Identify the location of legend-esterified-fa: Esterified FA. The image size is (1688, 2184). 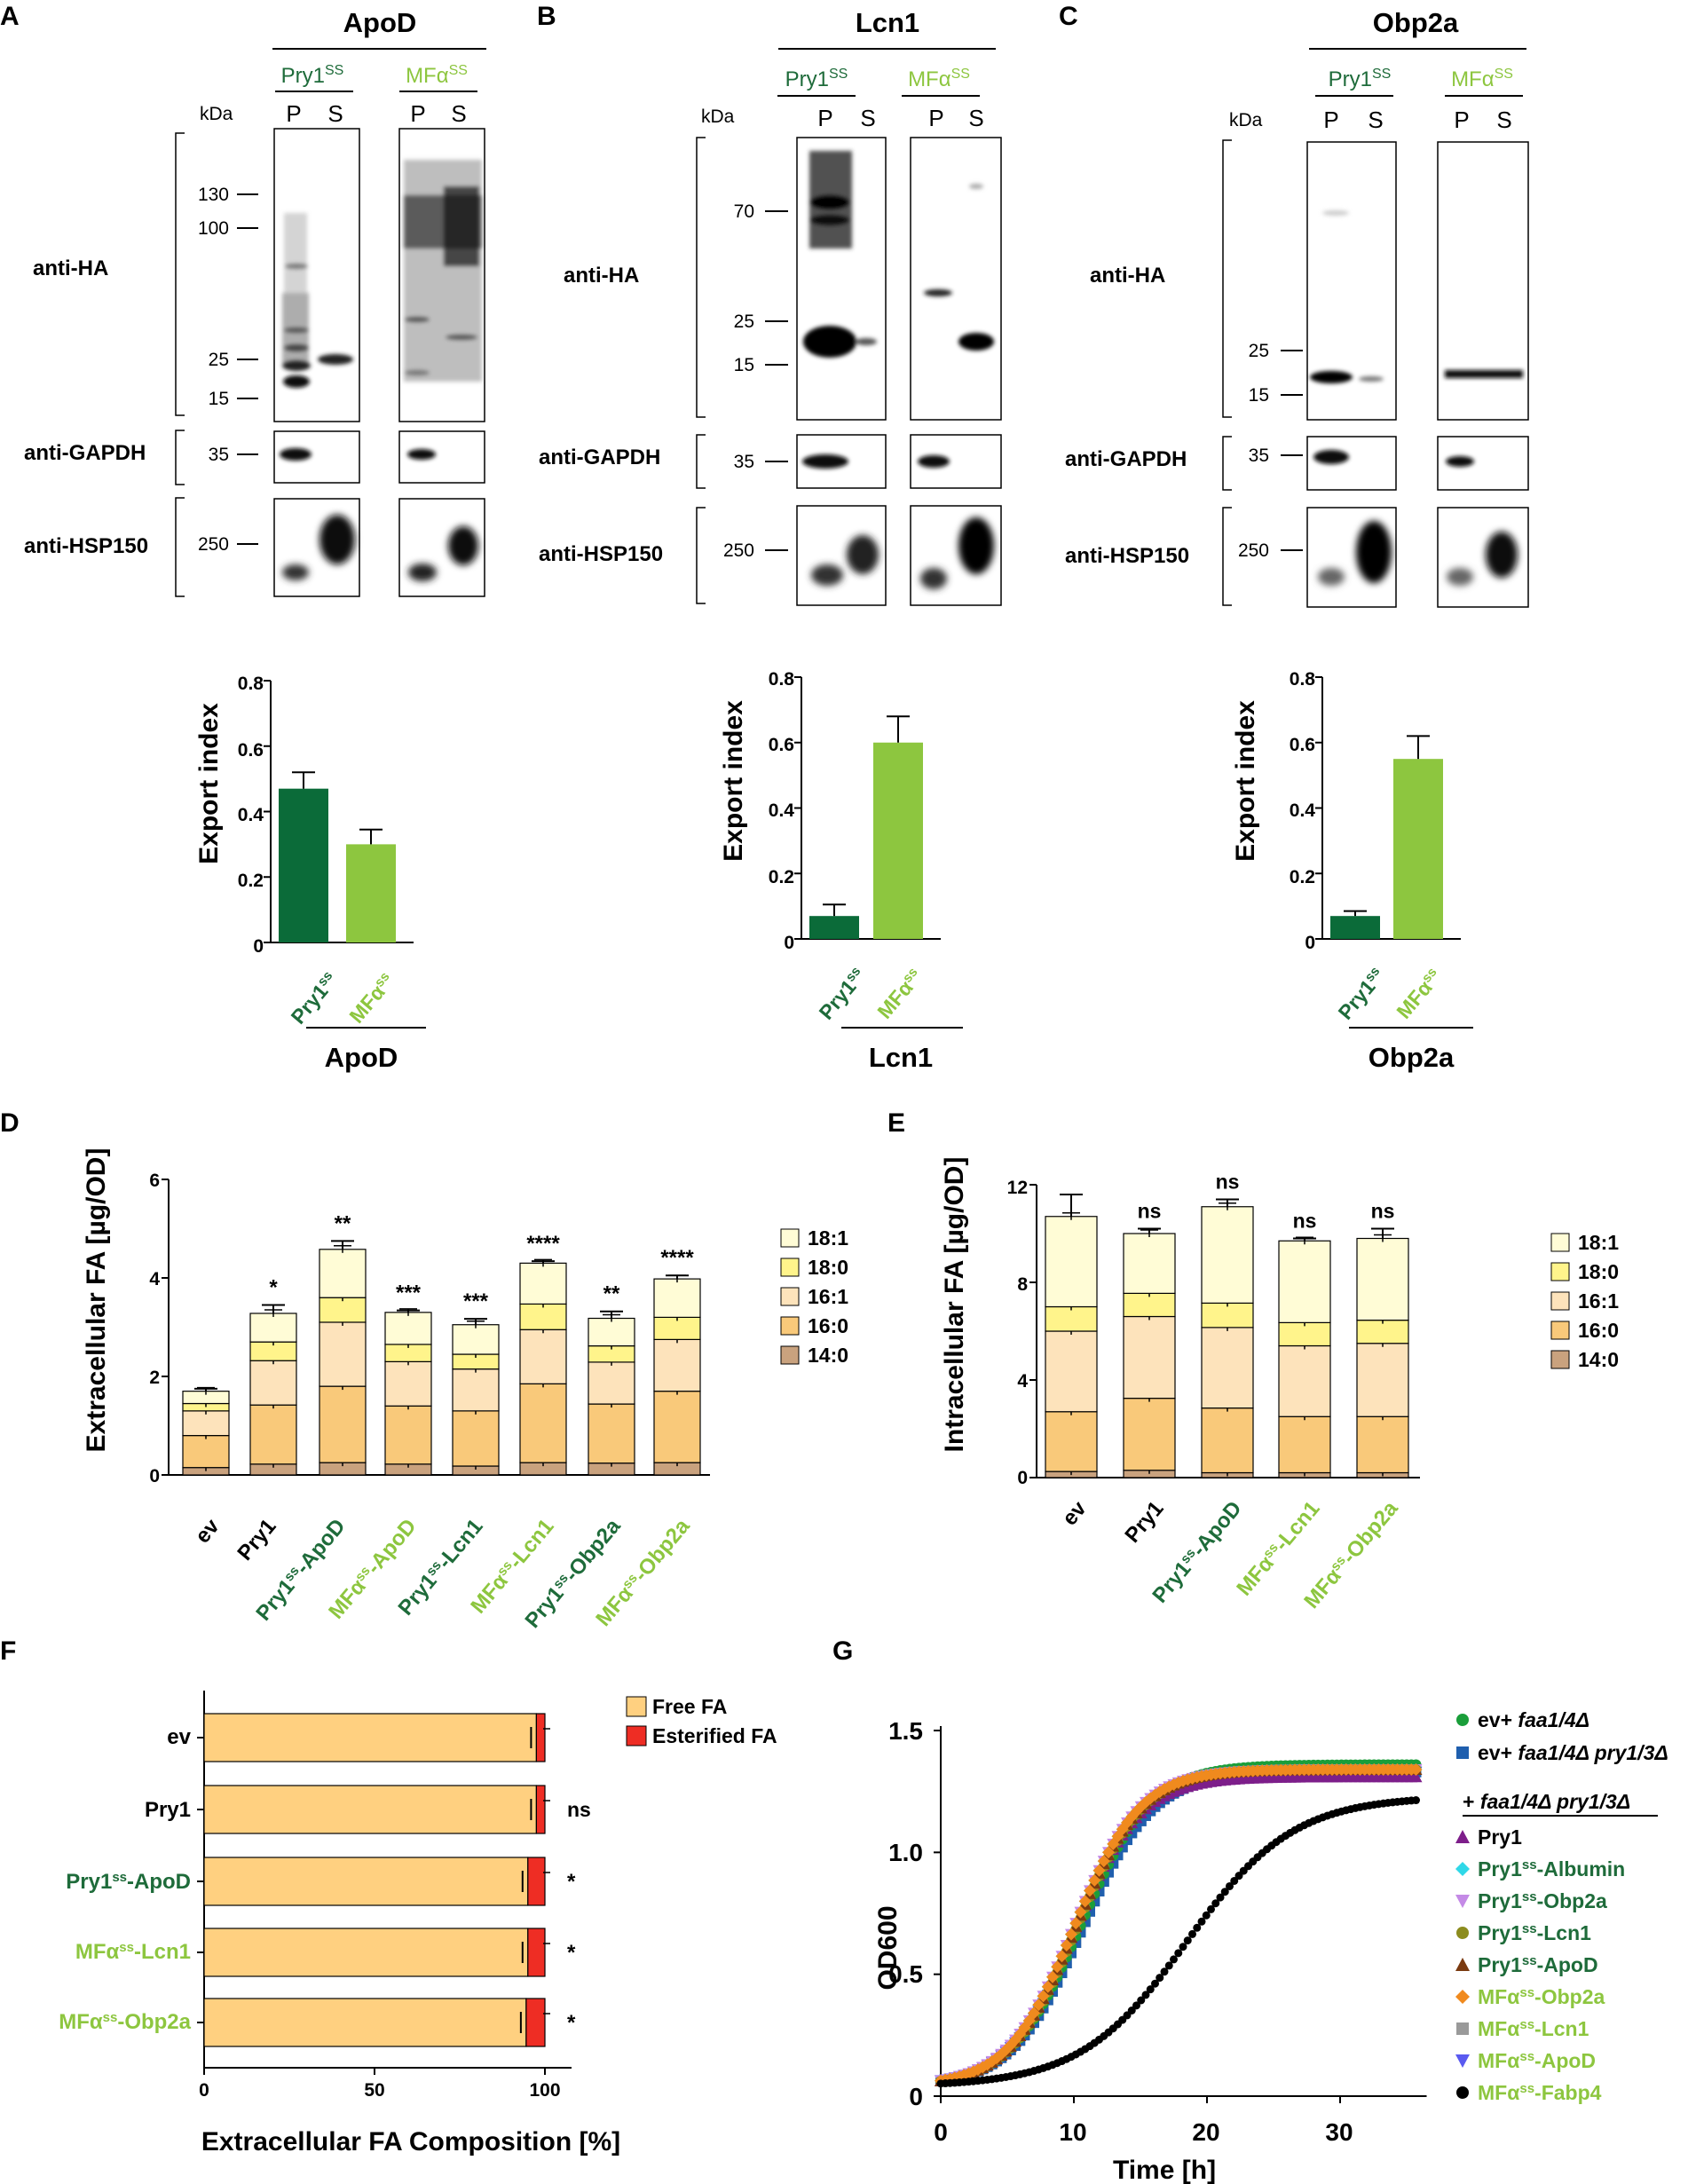
(714, 1735).